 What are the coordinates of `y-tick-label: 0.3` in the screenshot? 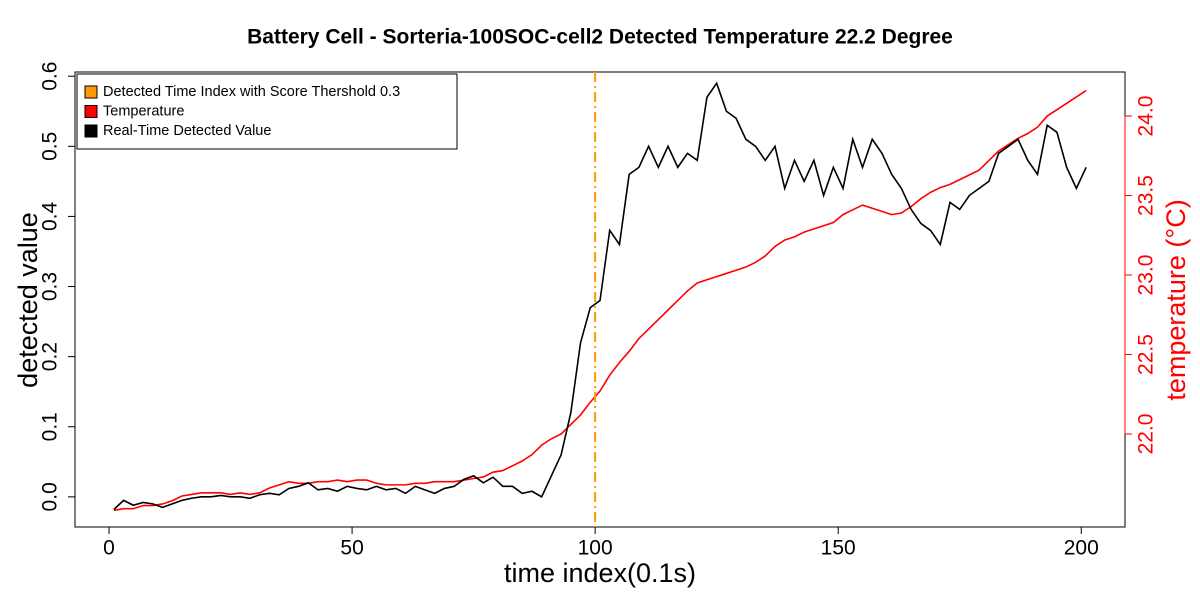 It's located at (50, 286).